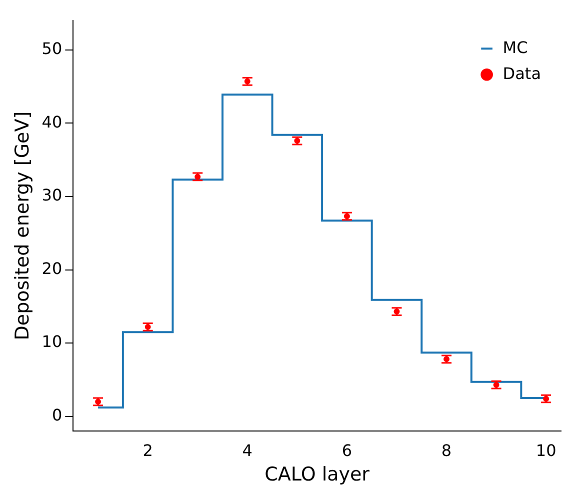 This screenshot has width=574, height=495. What do you see at coordinates (147, 450) in the screenshot?
I see `x-tick-label: 2` at bounding box center [147, 450].